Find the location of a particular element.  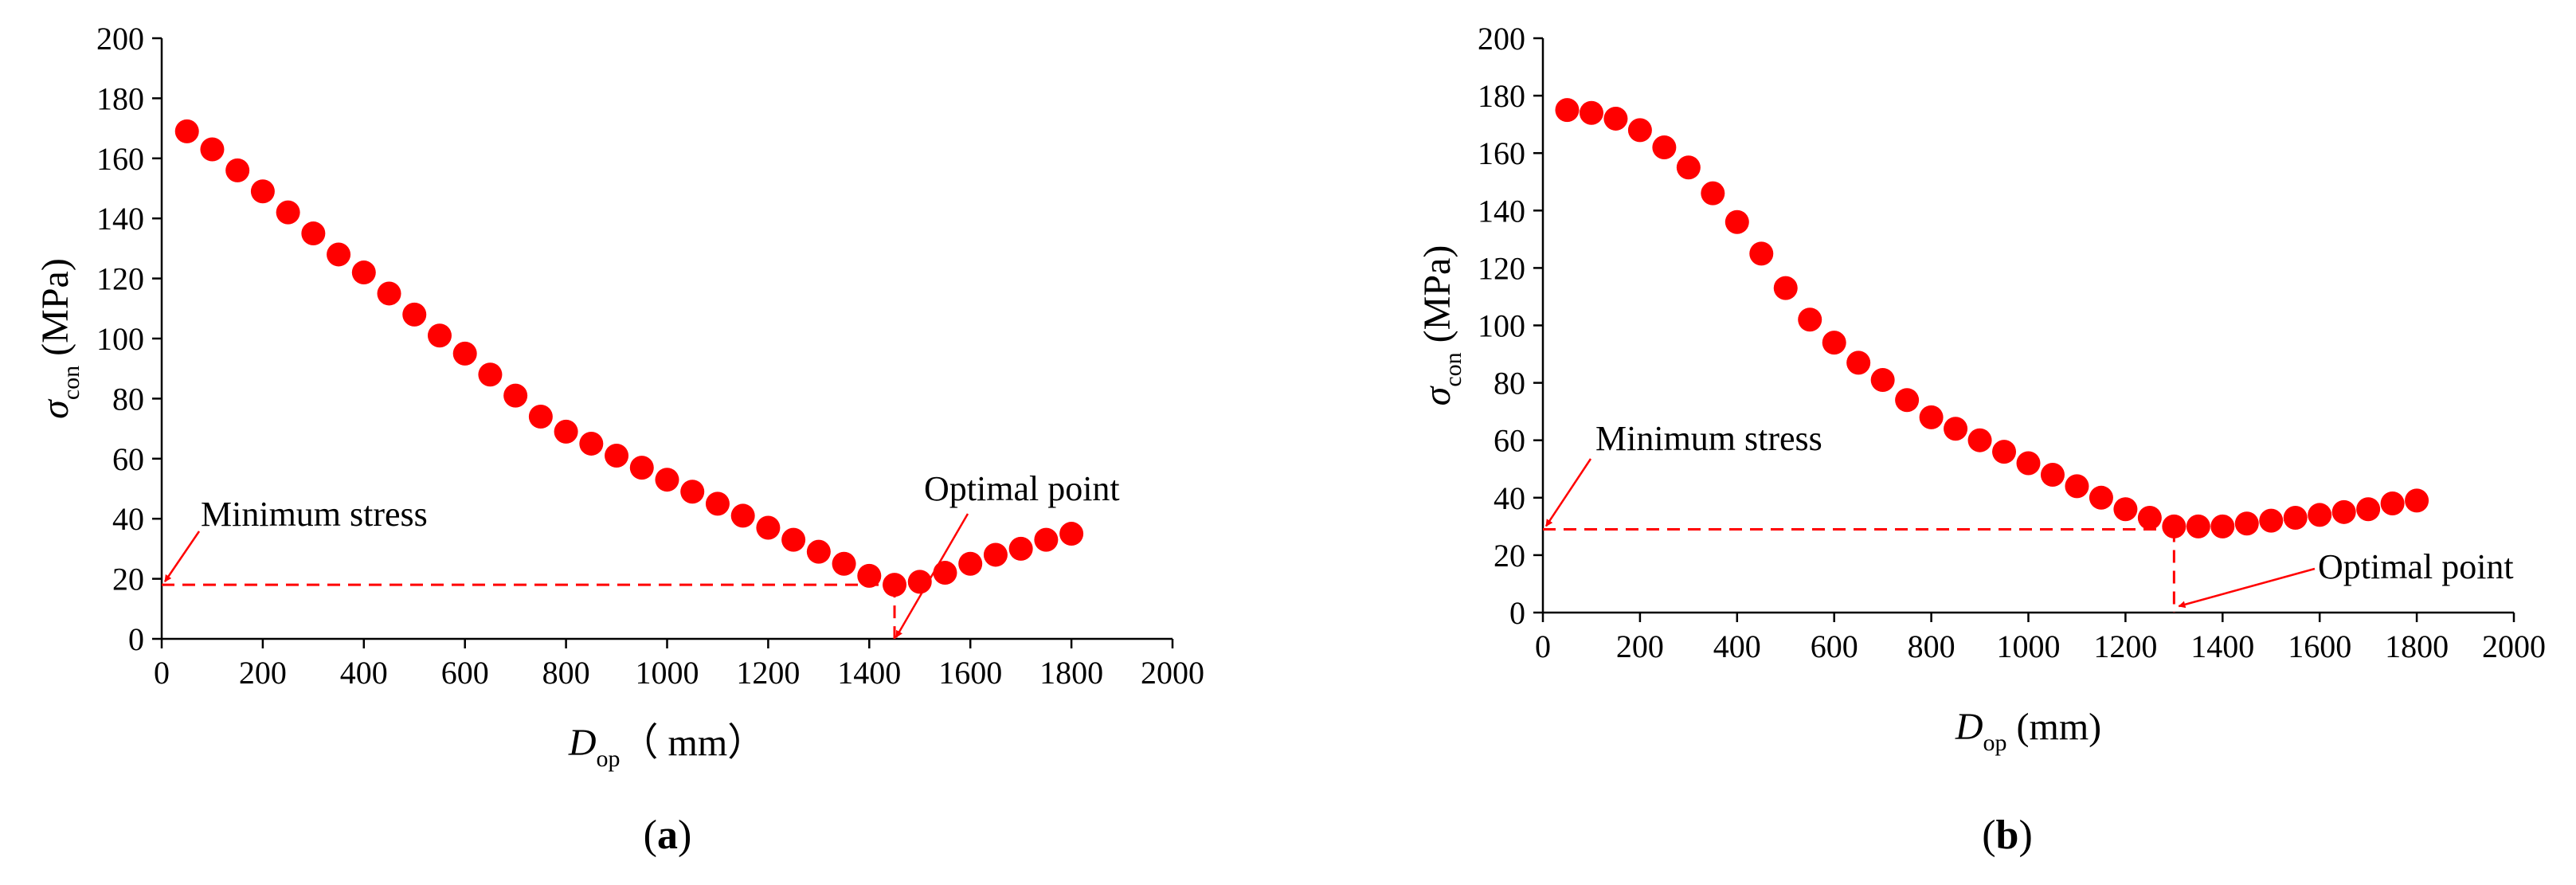

chart-a-x-tick-label: 1600 is located at coordinates (970, 673).